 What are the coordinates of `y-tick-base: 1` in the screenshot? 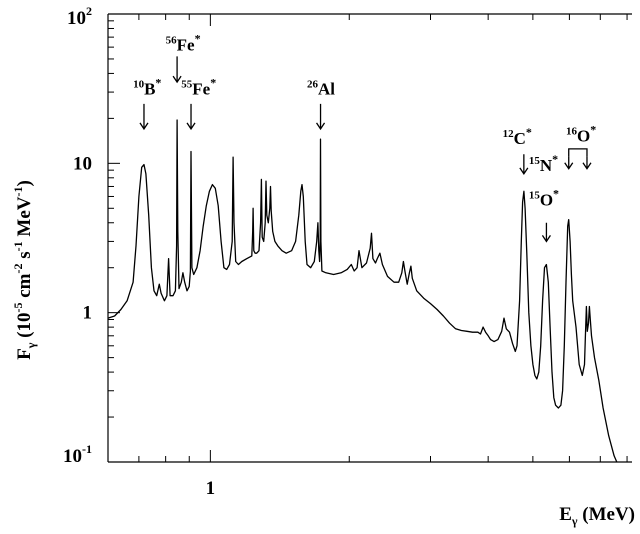 It's located at (88, 313).